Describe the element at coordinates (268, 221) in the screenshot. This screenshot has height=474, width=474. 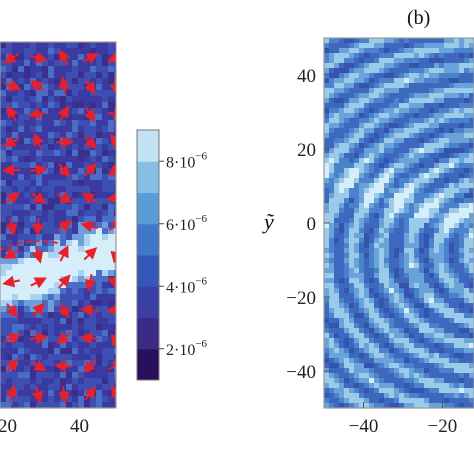
I see `y-axis-label: ỹ` at that location.